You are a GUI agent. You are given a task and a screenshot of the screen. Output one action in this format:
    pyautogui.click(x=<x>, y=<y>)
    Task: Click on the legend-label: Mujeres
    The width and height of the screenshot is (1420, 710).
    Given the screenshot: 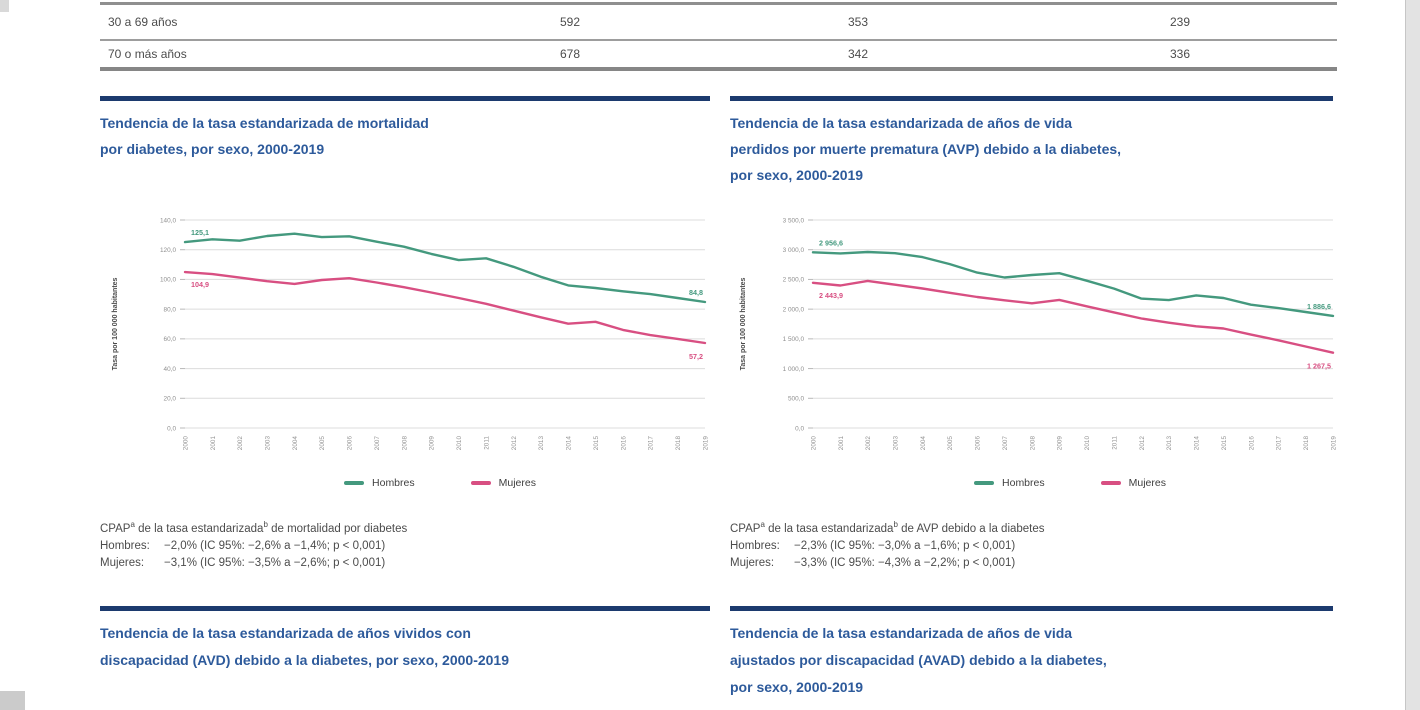 What is the action you would take?
    pyautogui.click(x=1147, y=483)
    